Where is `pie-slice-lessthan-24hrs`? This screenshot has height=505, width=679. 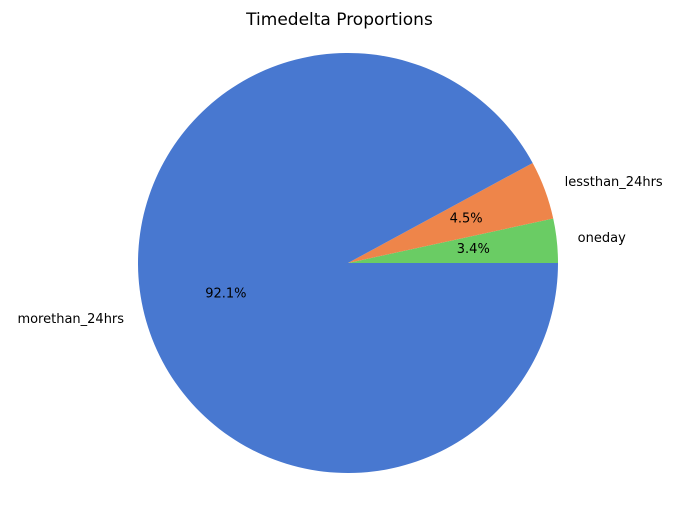
pie-slice-lessthan-24hrs is located at coordinates (451, 212).